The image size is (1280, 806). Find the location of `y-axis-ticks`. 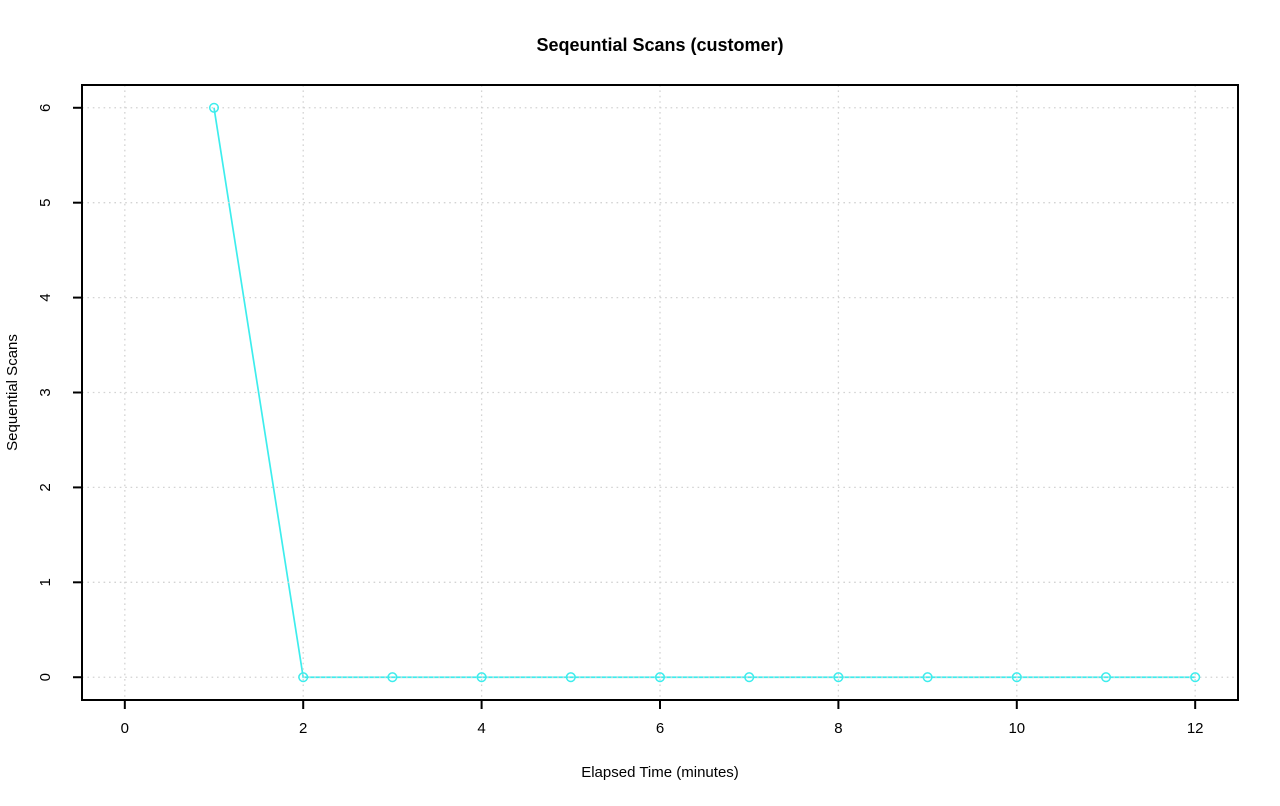

y-axis-ticks is located at coordinates (77, 392).